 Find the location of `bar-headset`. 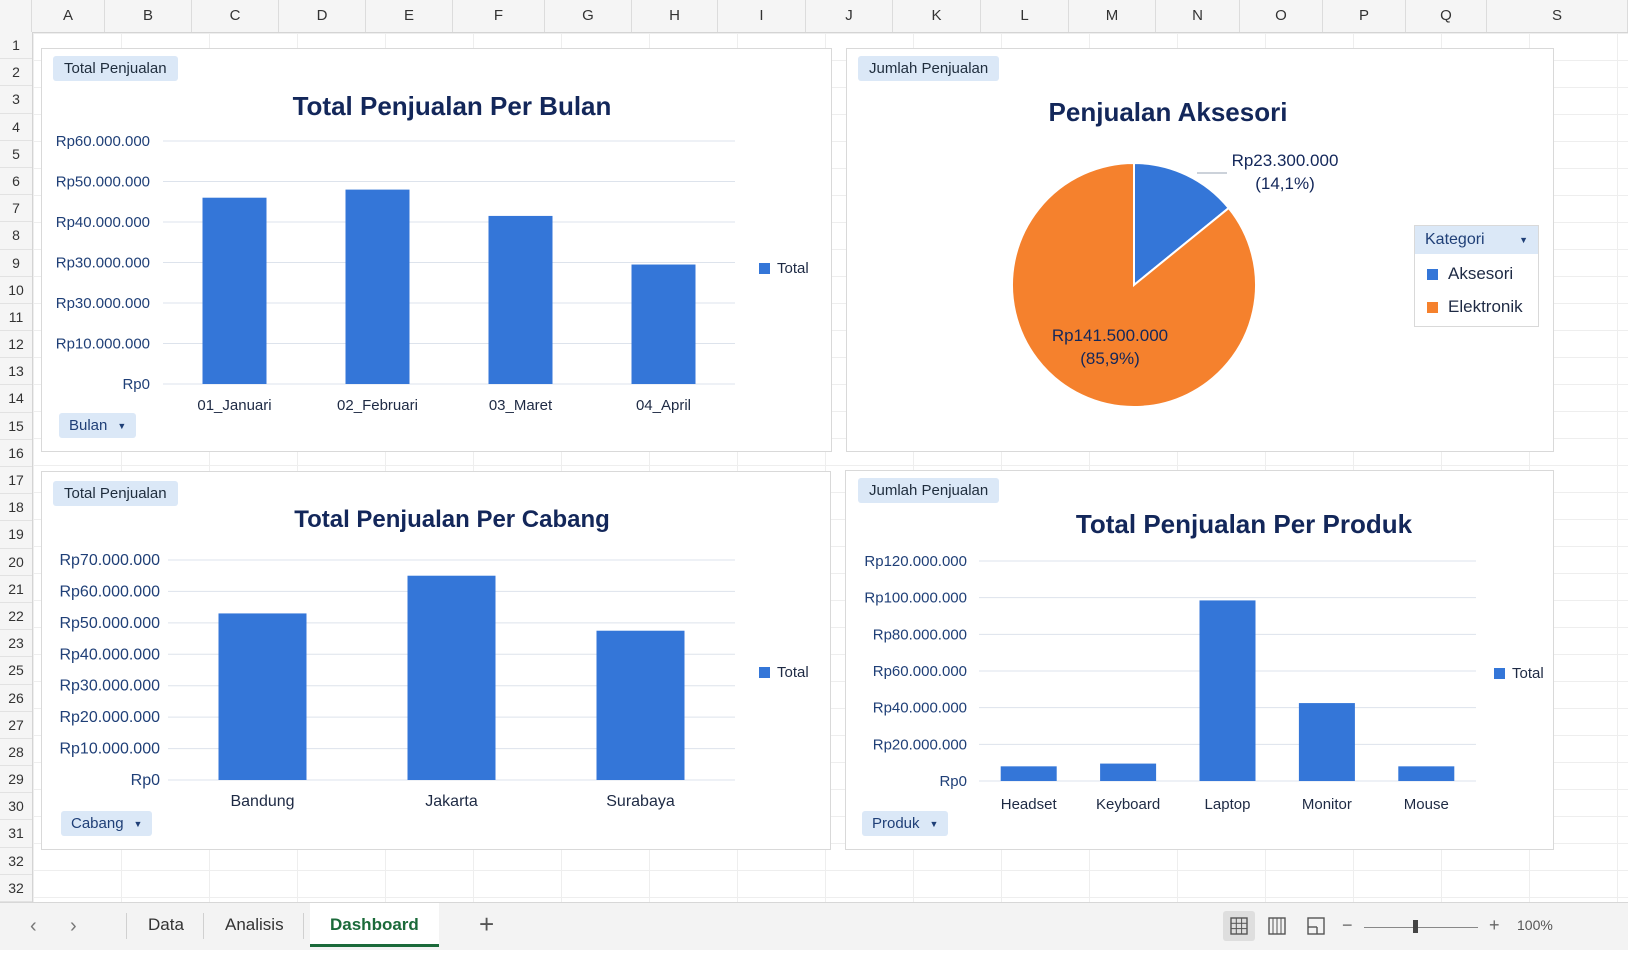

bar-headset is located at coordinates (1028, 773).